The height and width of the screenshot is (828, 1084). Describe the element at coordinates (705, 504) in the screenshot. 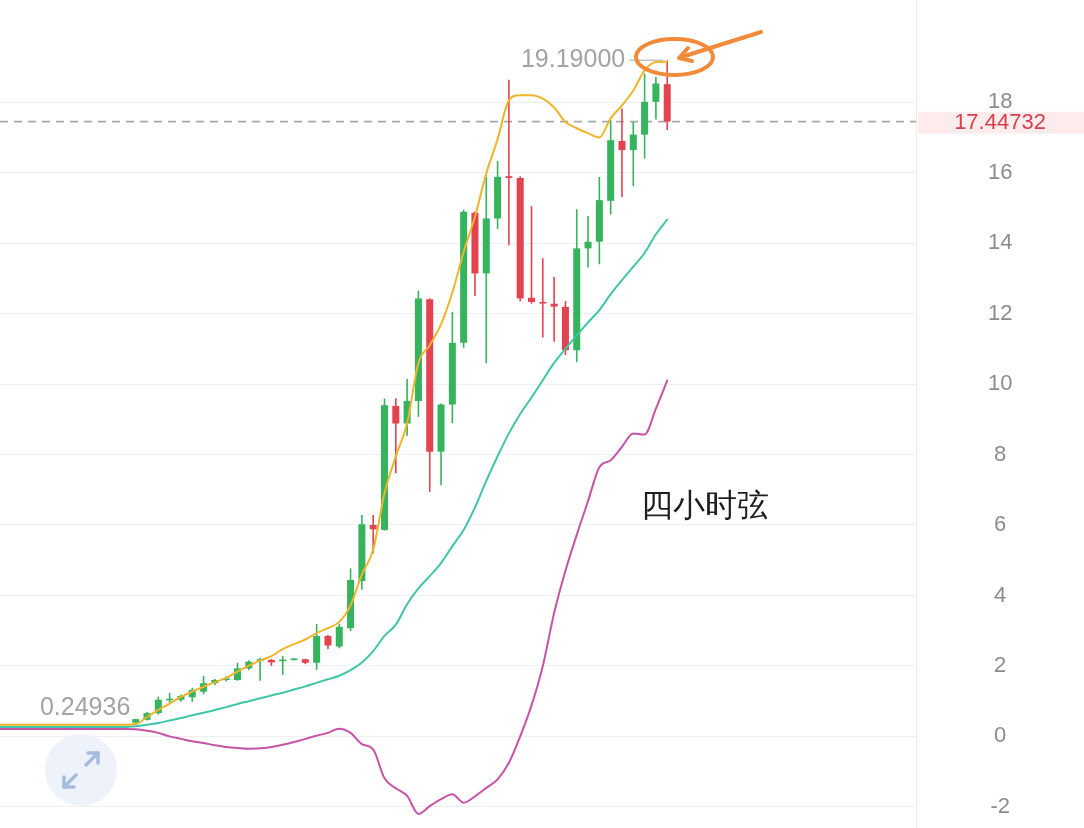

I see `annotation: 四小时弦` at that location.